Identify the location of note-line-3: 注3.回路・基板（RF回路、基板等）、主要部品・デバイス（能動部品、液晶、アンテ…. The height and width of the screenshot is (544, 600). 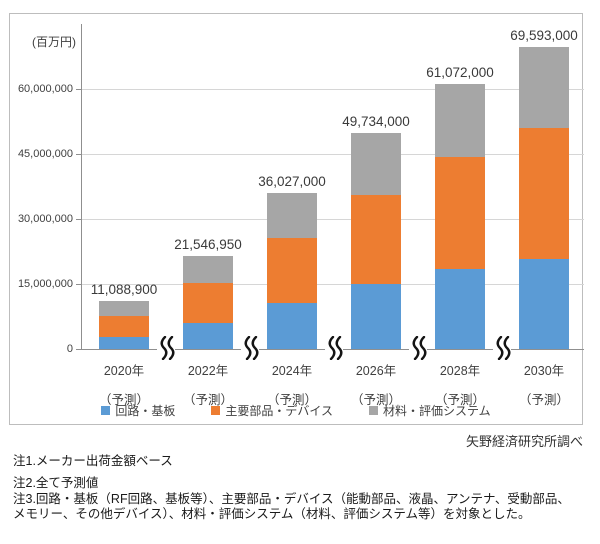
(291, 499).